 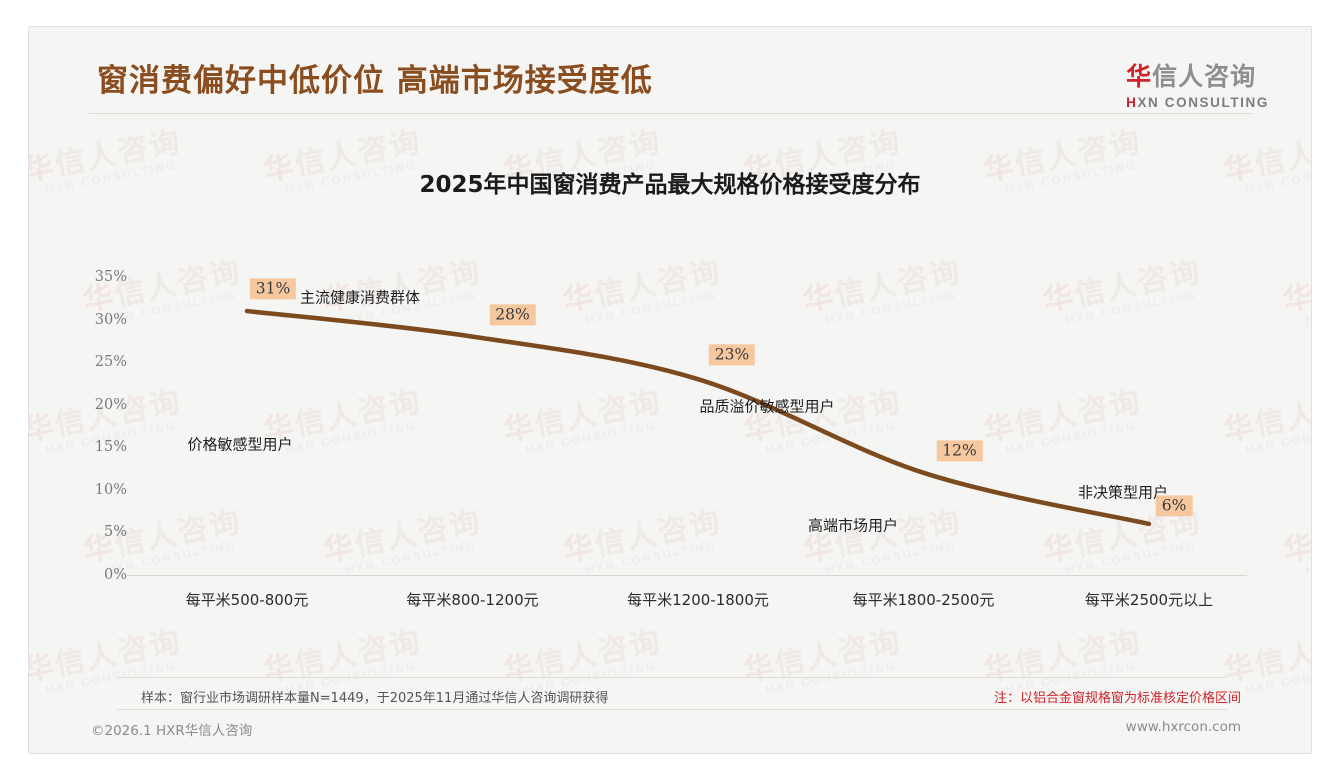 What do you see at coordinates (110, 319) in the screenshot?
I see `y-axis-tick-label: 30%` at bounding box center [110, 319].